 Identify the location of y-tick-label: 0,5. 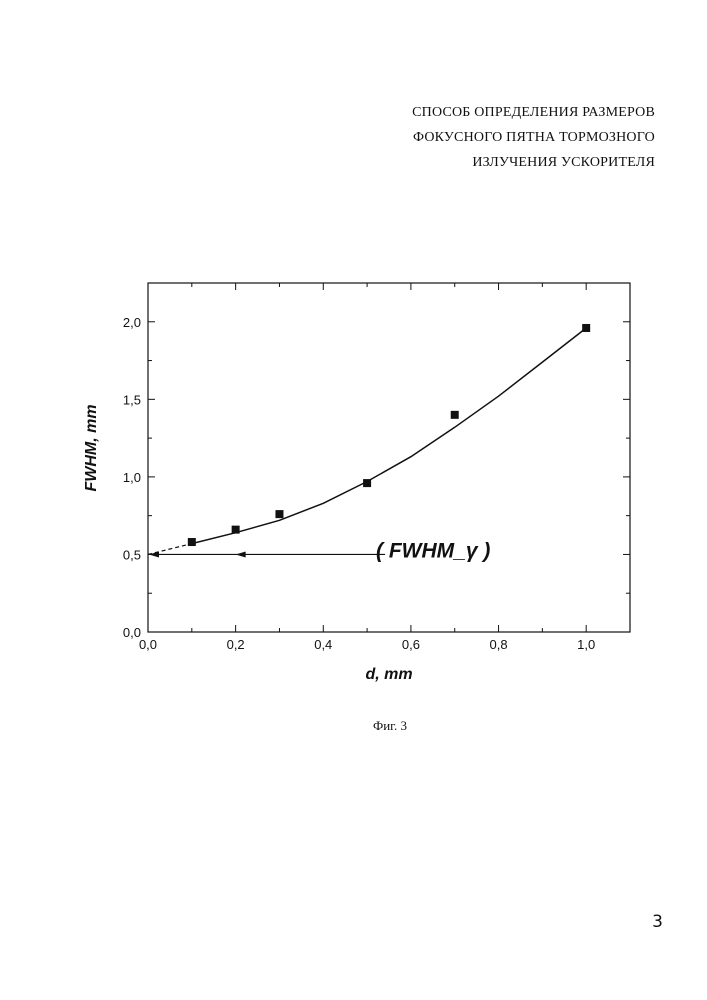
(132, 554).